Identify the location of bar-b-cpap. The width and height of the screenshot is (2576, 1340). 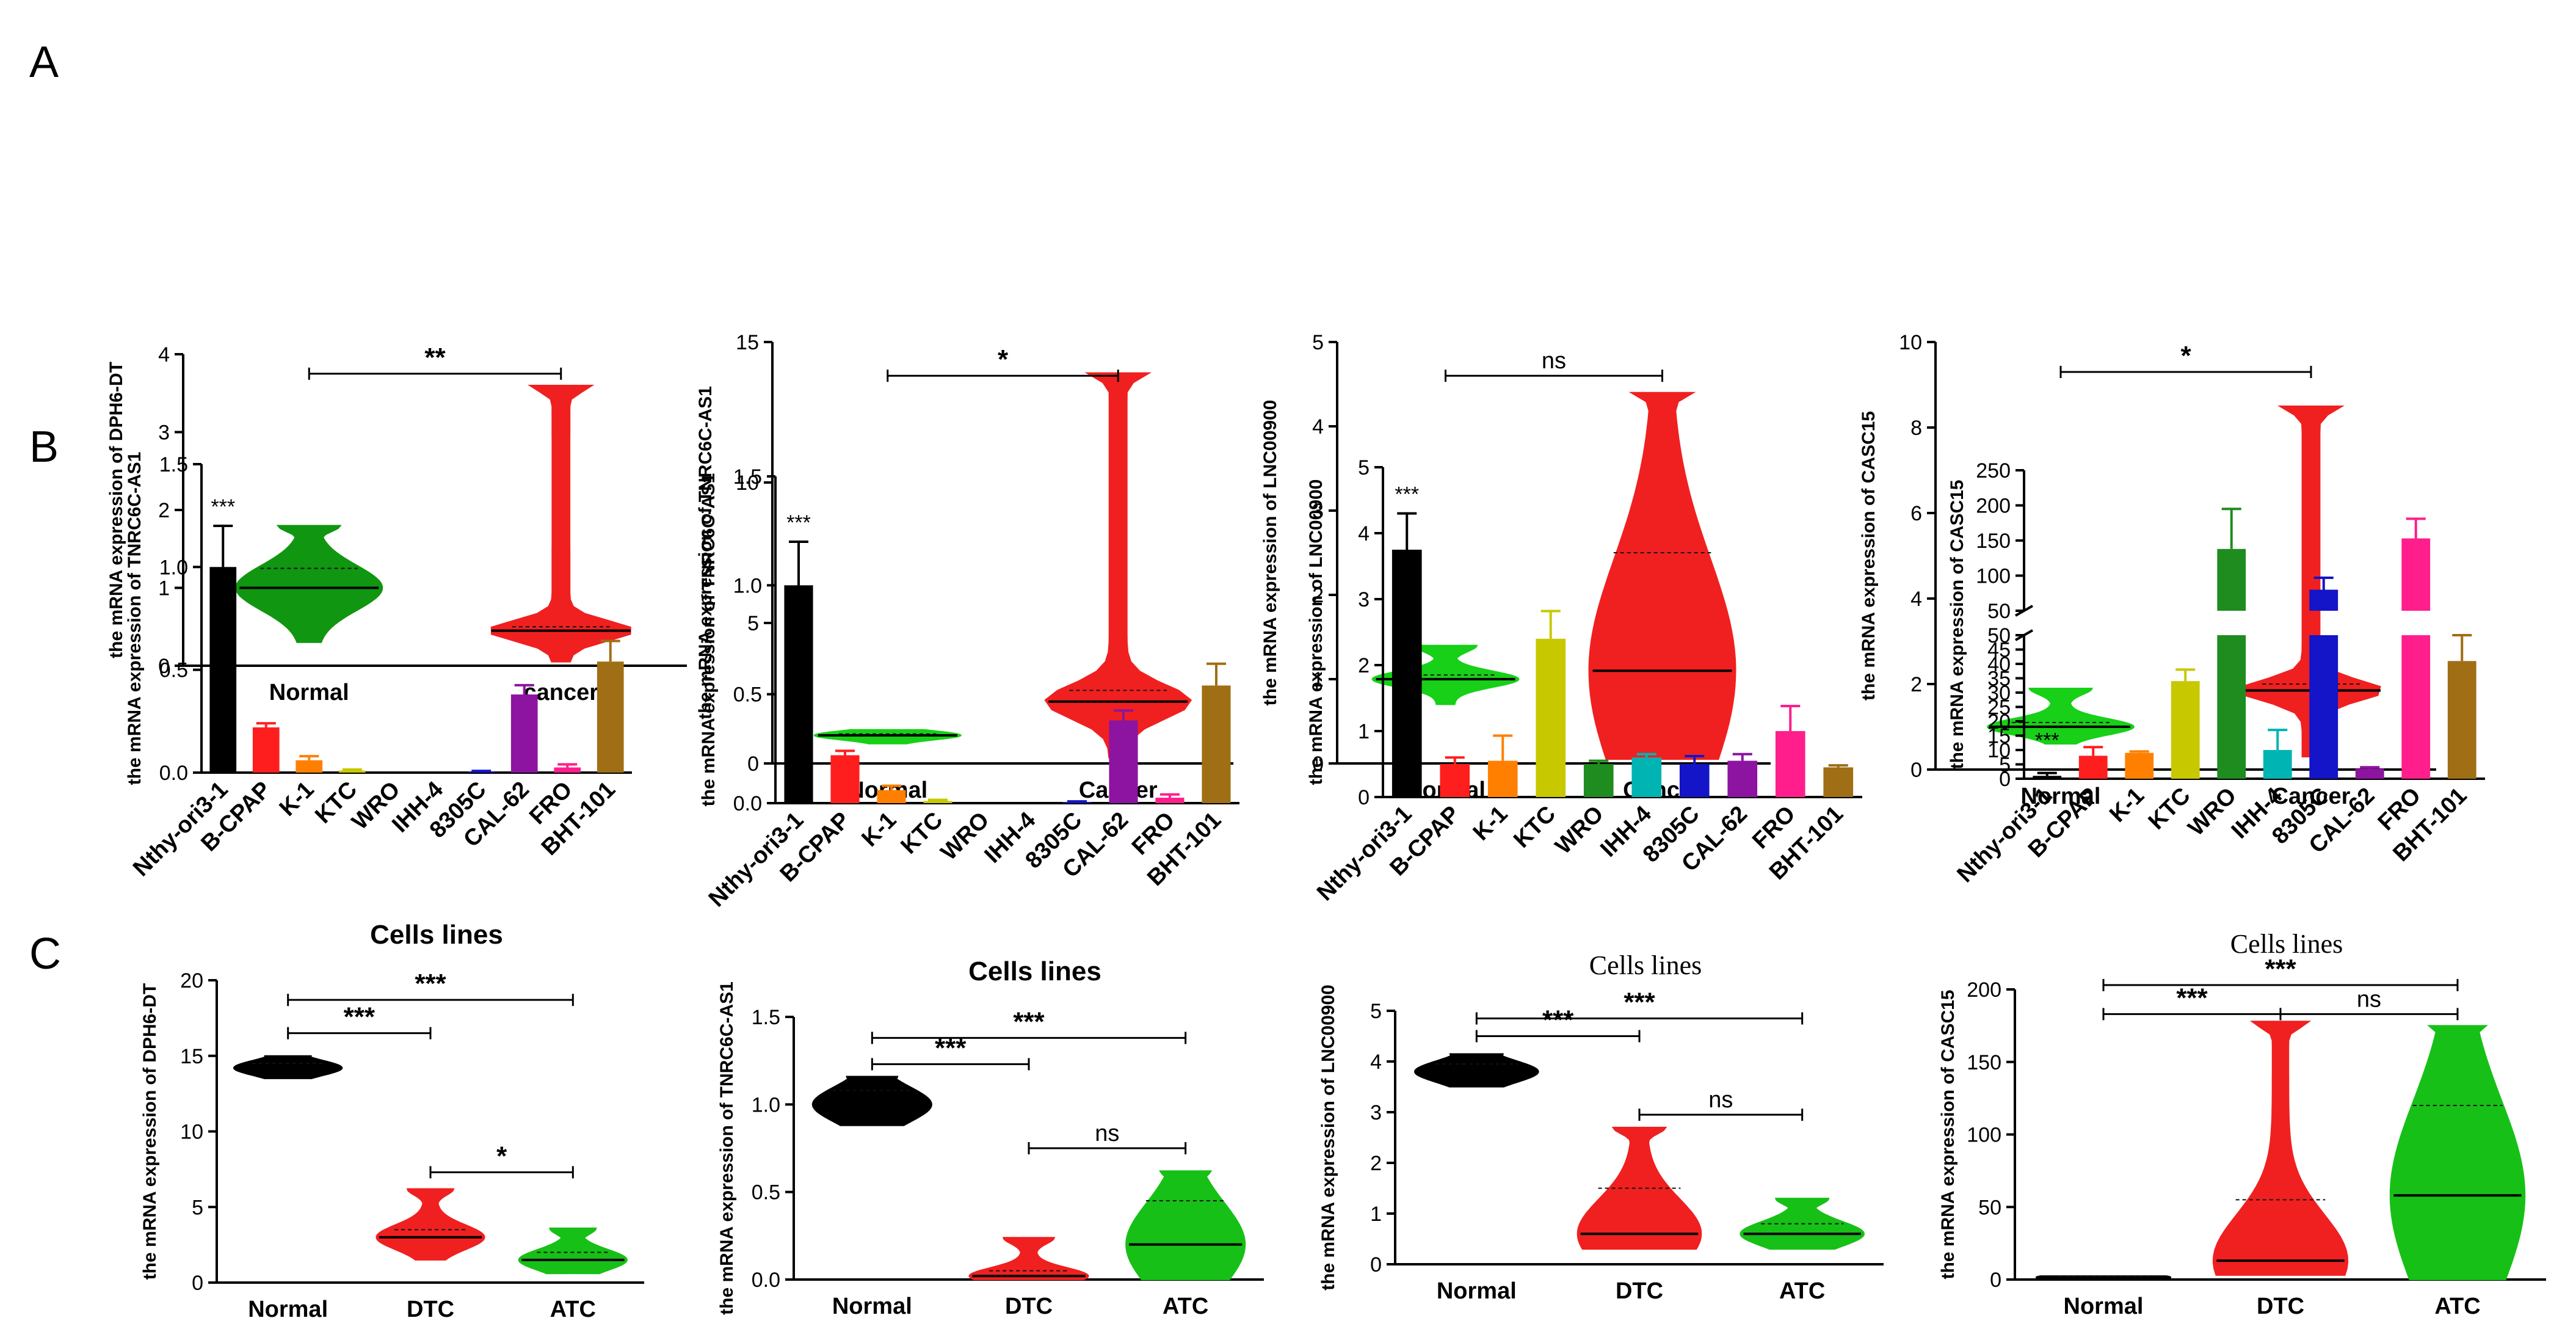
(1455, 780).